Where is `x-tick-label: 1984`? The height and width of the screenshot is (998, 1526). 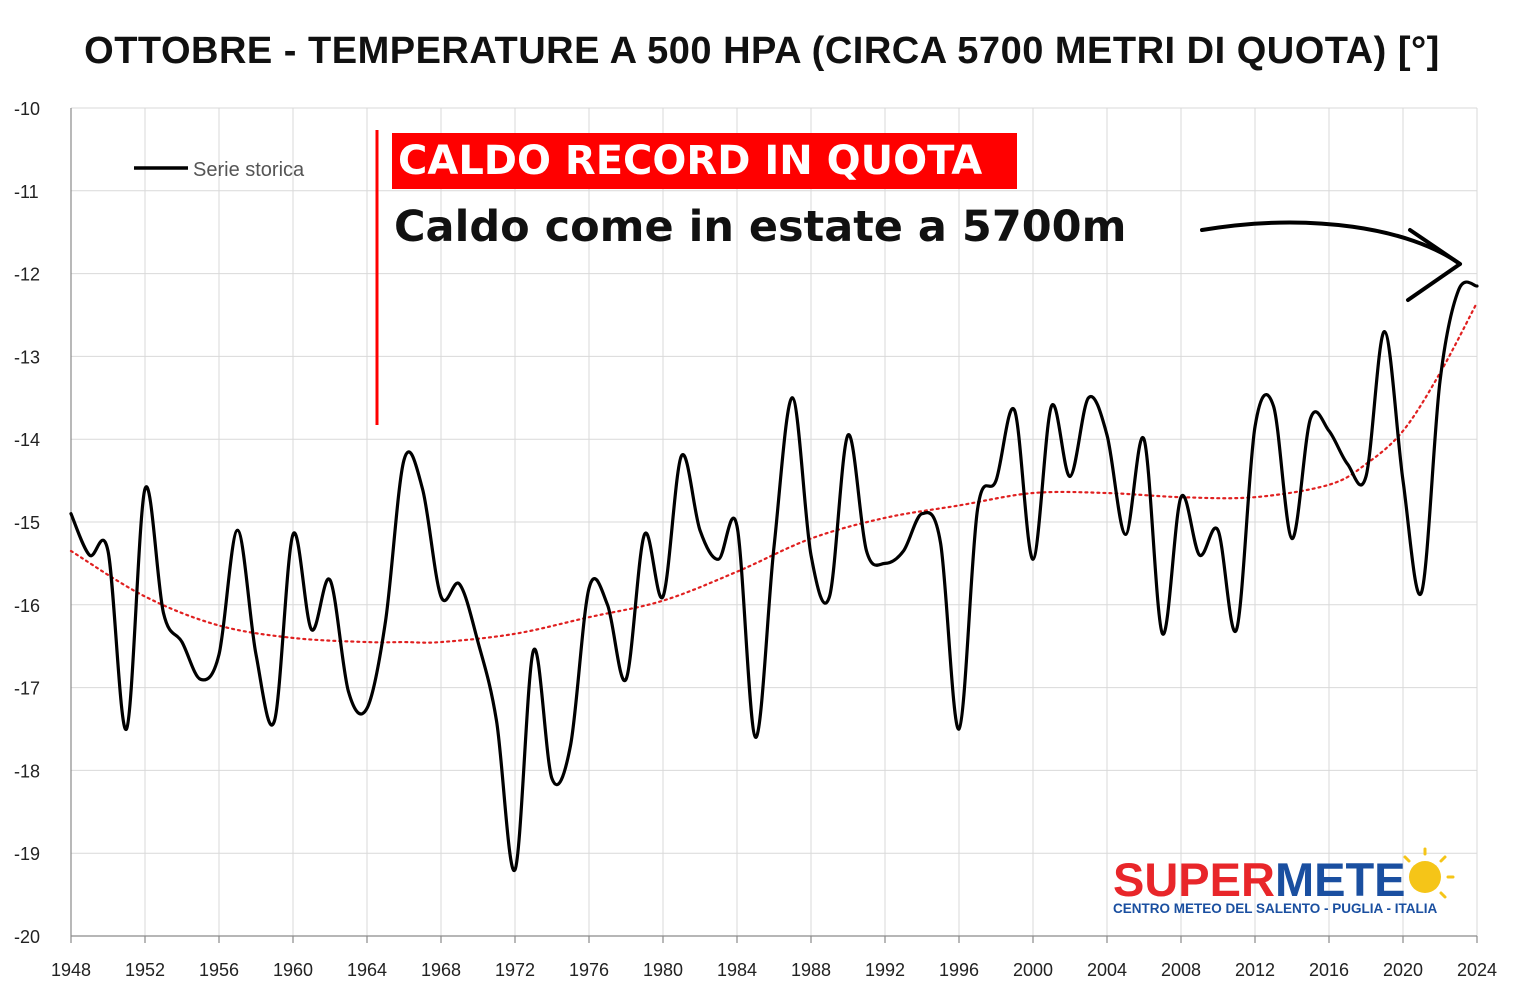
x-tick-label: 1984 is located at coordinates (737, 970).